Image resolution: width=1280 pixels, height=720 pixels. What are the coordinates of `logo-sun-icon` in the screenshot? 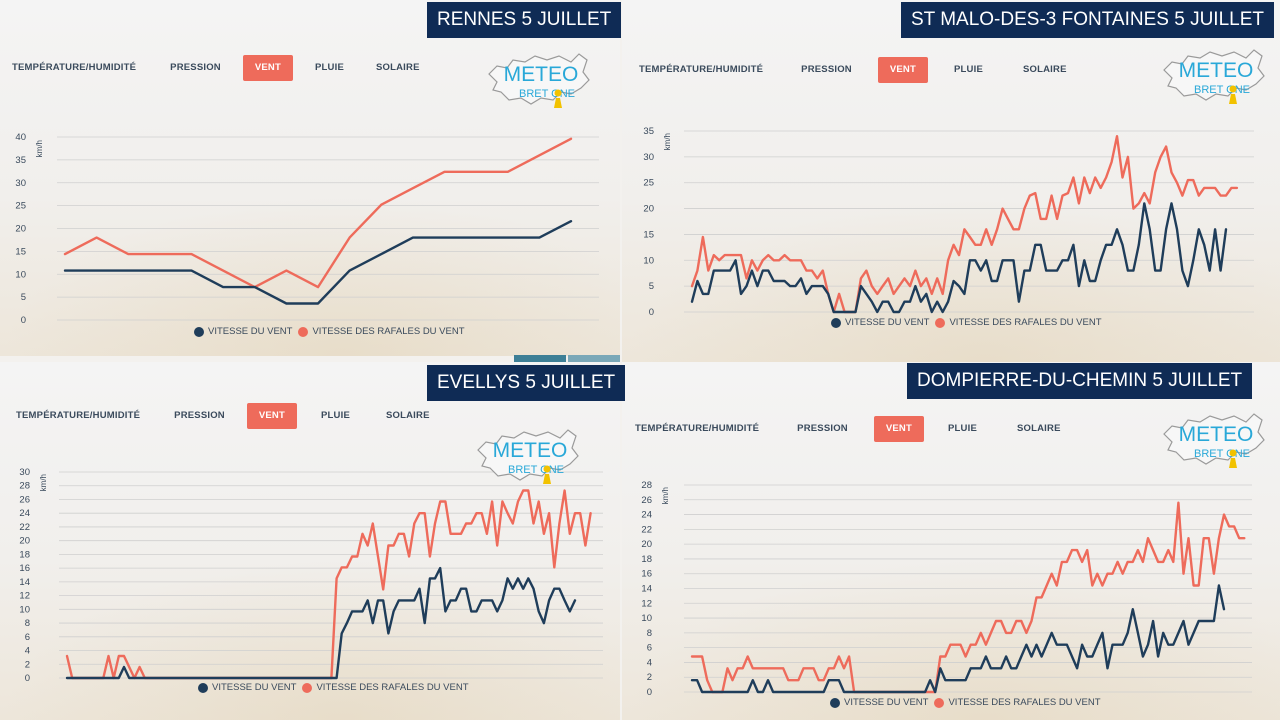 It's located at (1233, 453).